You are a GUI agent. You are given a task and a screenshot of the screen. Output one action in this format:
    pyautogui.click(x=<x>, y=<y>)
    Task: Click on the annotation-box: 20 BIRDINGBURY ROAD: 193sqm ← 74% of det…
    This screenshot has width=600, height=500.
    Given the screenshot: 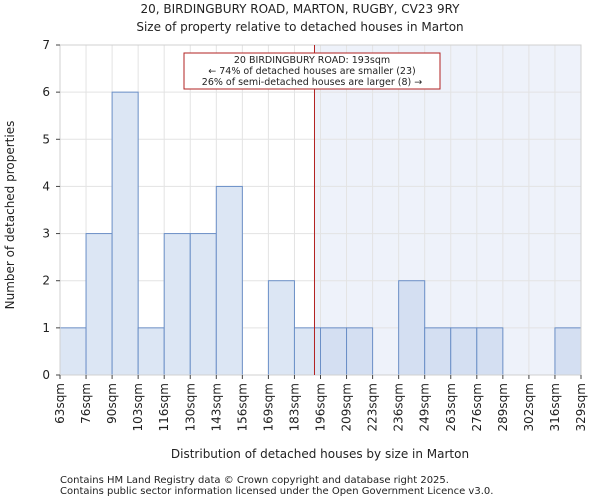 What is the action you would take?
    pyautogui.click(x=312, y=71)
    